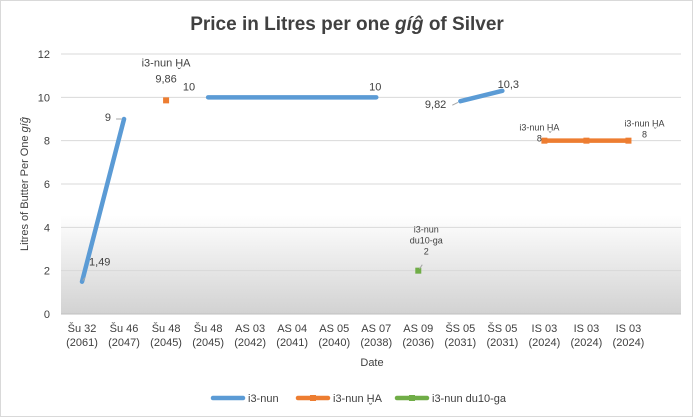 This screenshot has height=417, width=693. Describe the element at coordinates (263, 399) in the screenshot. I see `legend-label: i3-nun` at that location.